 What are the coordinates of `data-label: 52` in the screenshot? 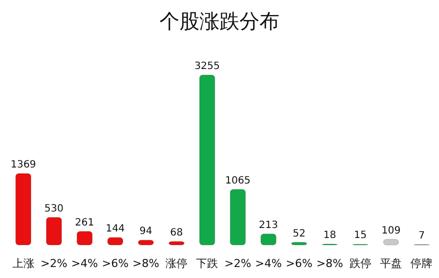 It's located at (299, 234).